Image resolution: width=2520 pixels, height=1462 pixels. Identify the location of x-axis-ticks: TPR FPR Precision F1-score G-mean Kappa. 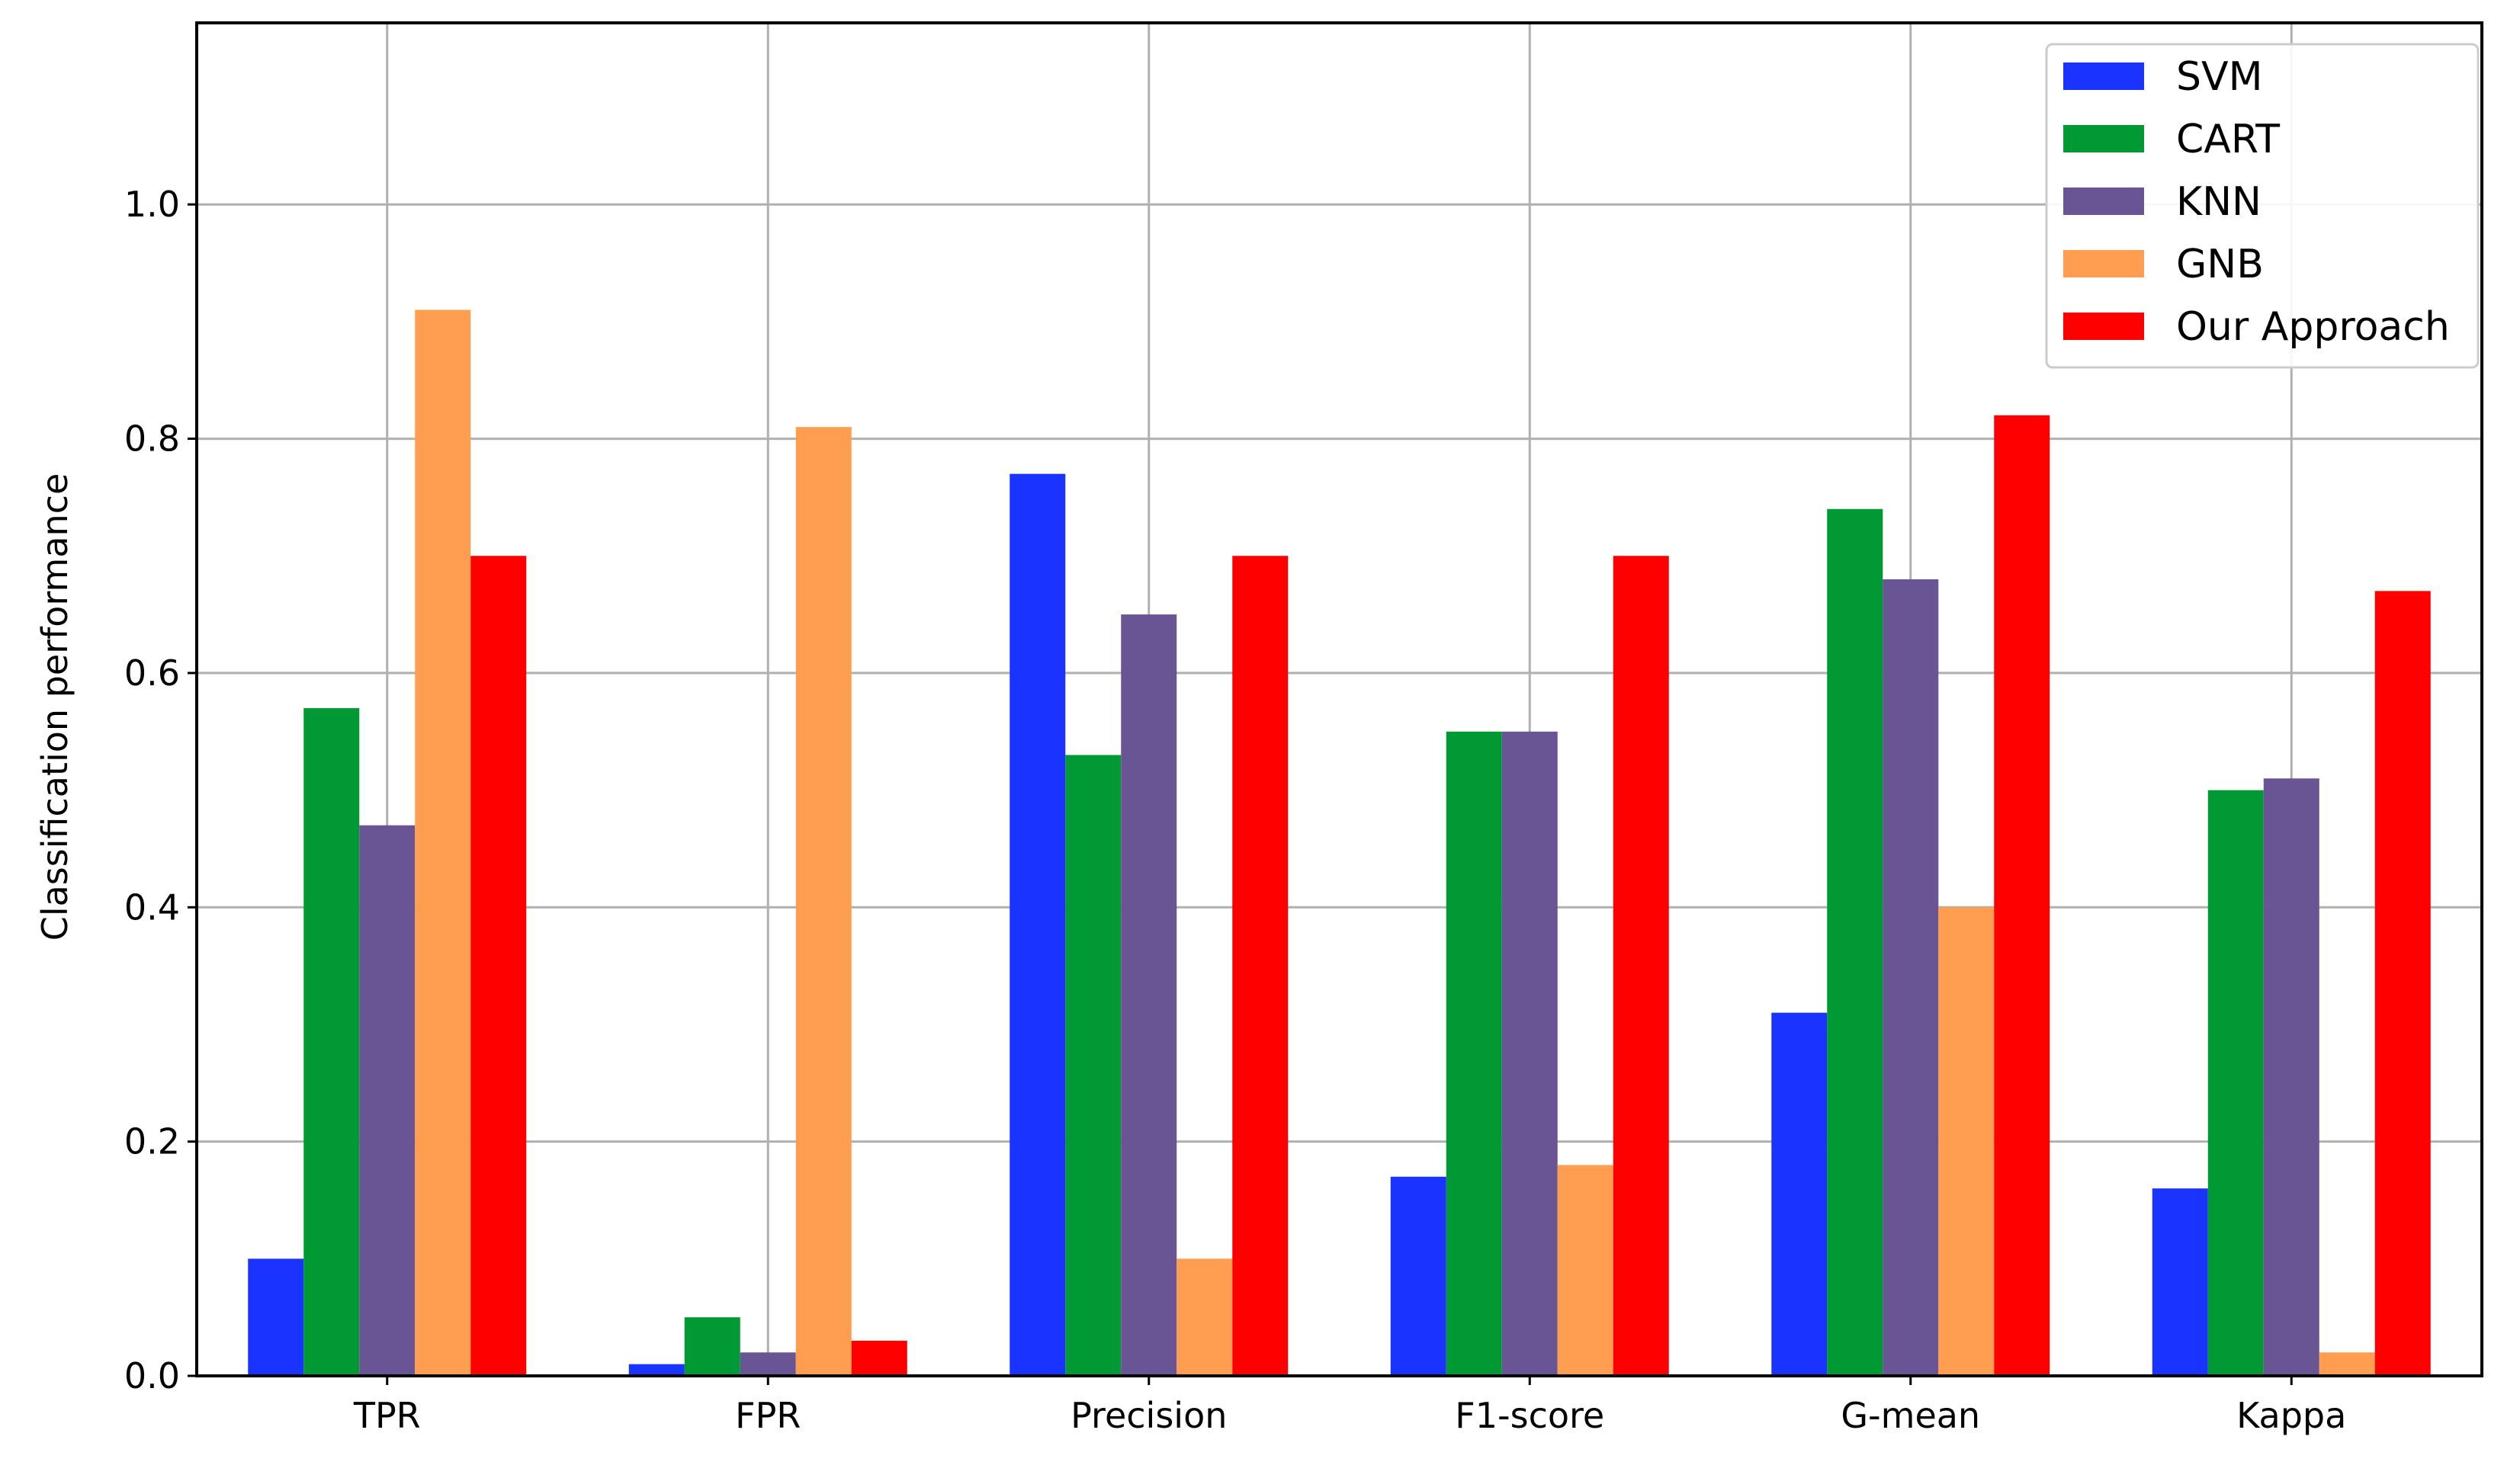
(1349, 1406).